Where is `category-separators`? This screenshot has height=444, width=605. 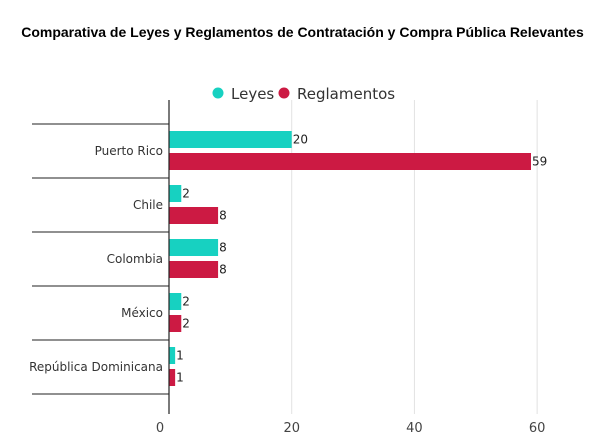
category-separators is located at coordinates (100, 259).